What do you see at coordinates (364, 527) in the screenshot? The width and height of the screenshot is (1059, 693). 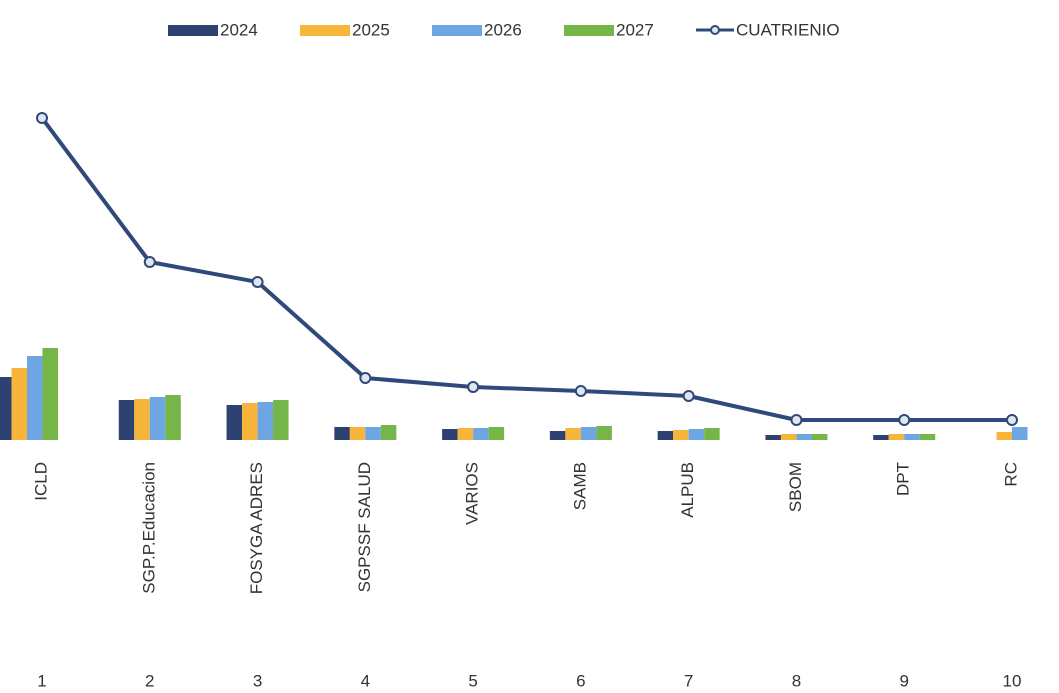 I see `category-label: SGPSSF SALUD` at bounding box center [364, 527].